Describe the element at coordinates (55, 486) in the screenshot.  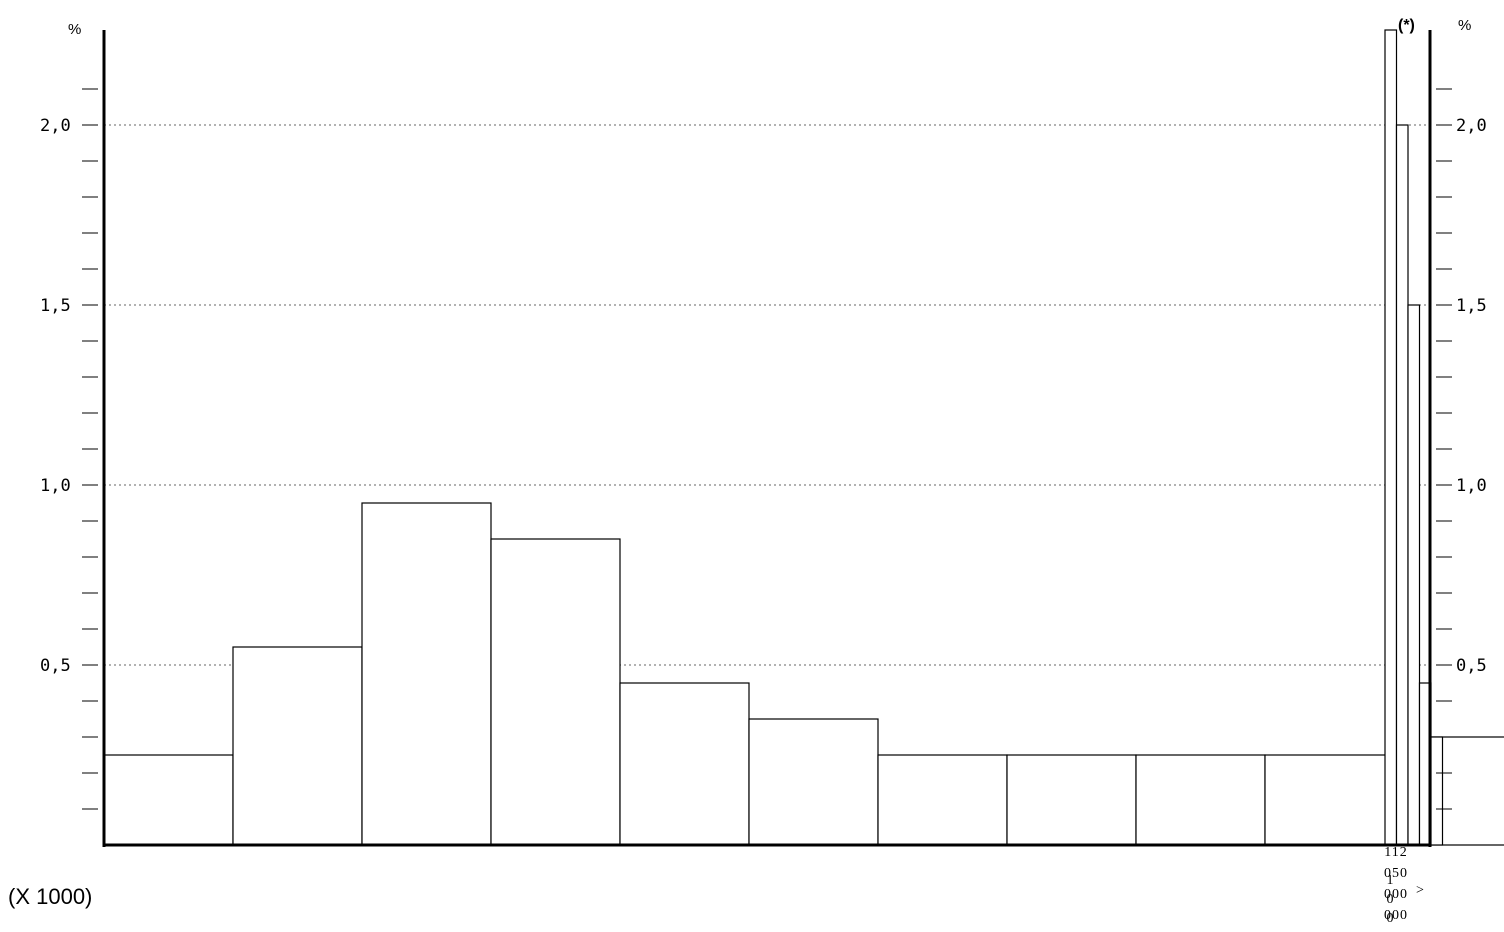
I see `y-tick-label-left: 1,0` at that location.